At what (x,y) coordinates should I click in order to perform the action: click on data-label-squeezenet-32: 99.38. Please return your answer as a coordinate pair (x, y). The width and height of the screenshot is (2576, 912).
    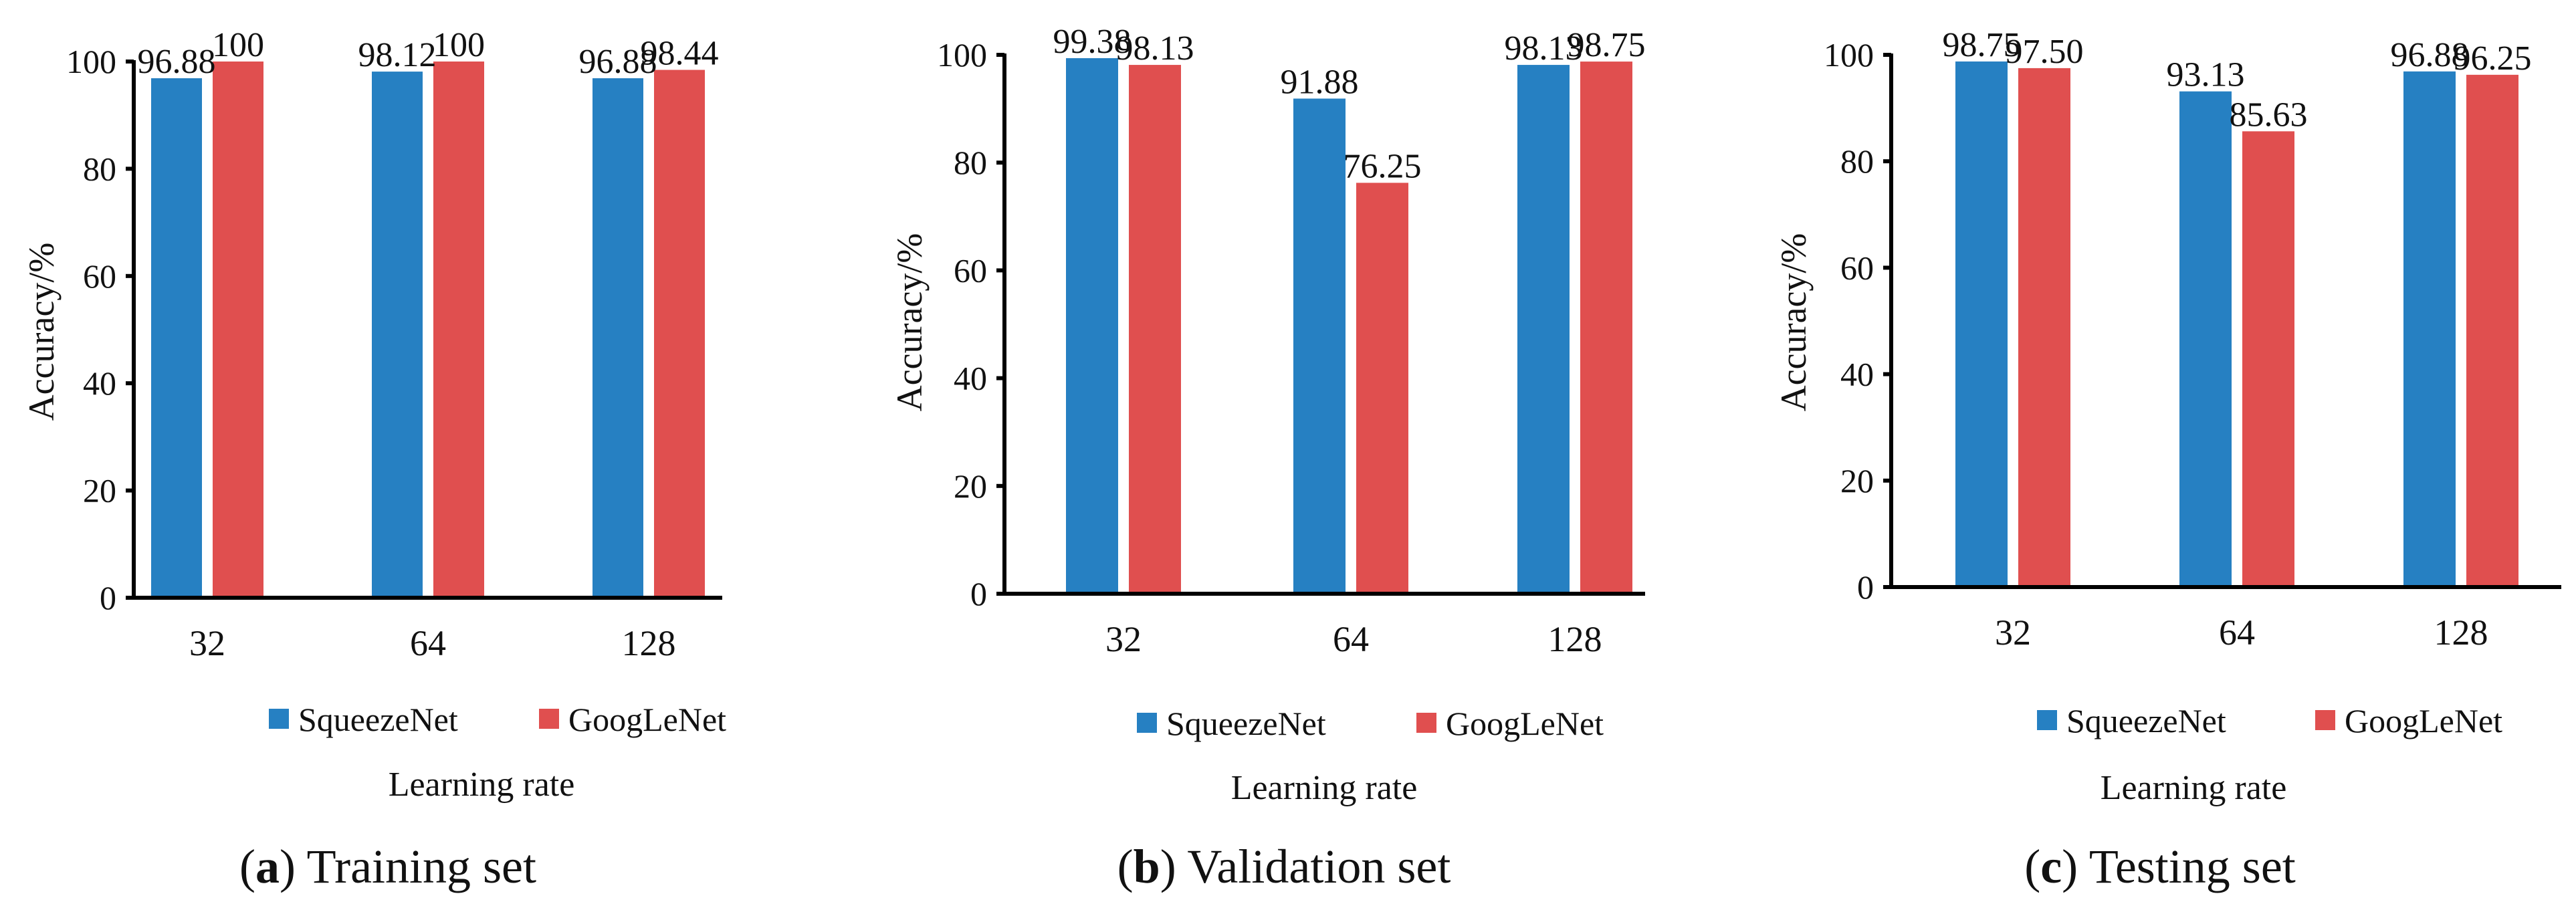
    Looking at the image, I should click on (1092, 42).